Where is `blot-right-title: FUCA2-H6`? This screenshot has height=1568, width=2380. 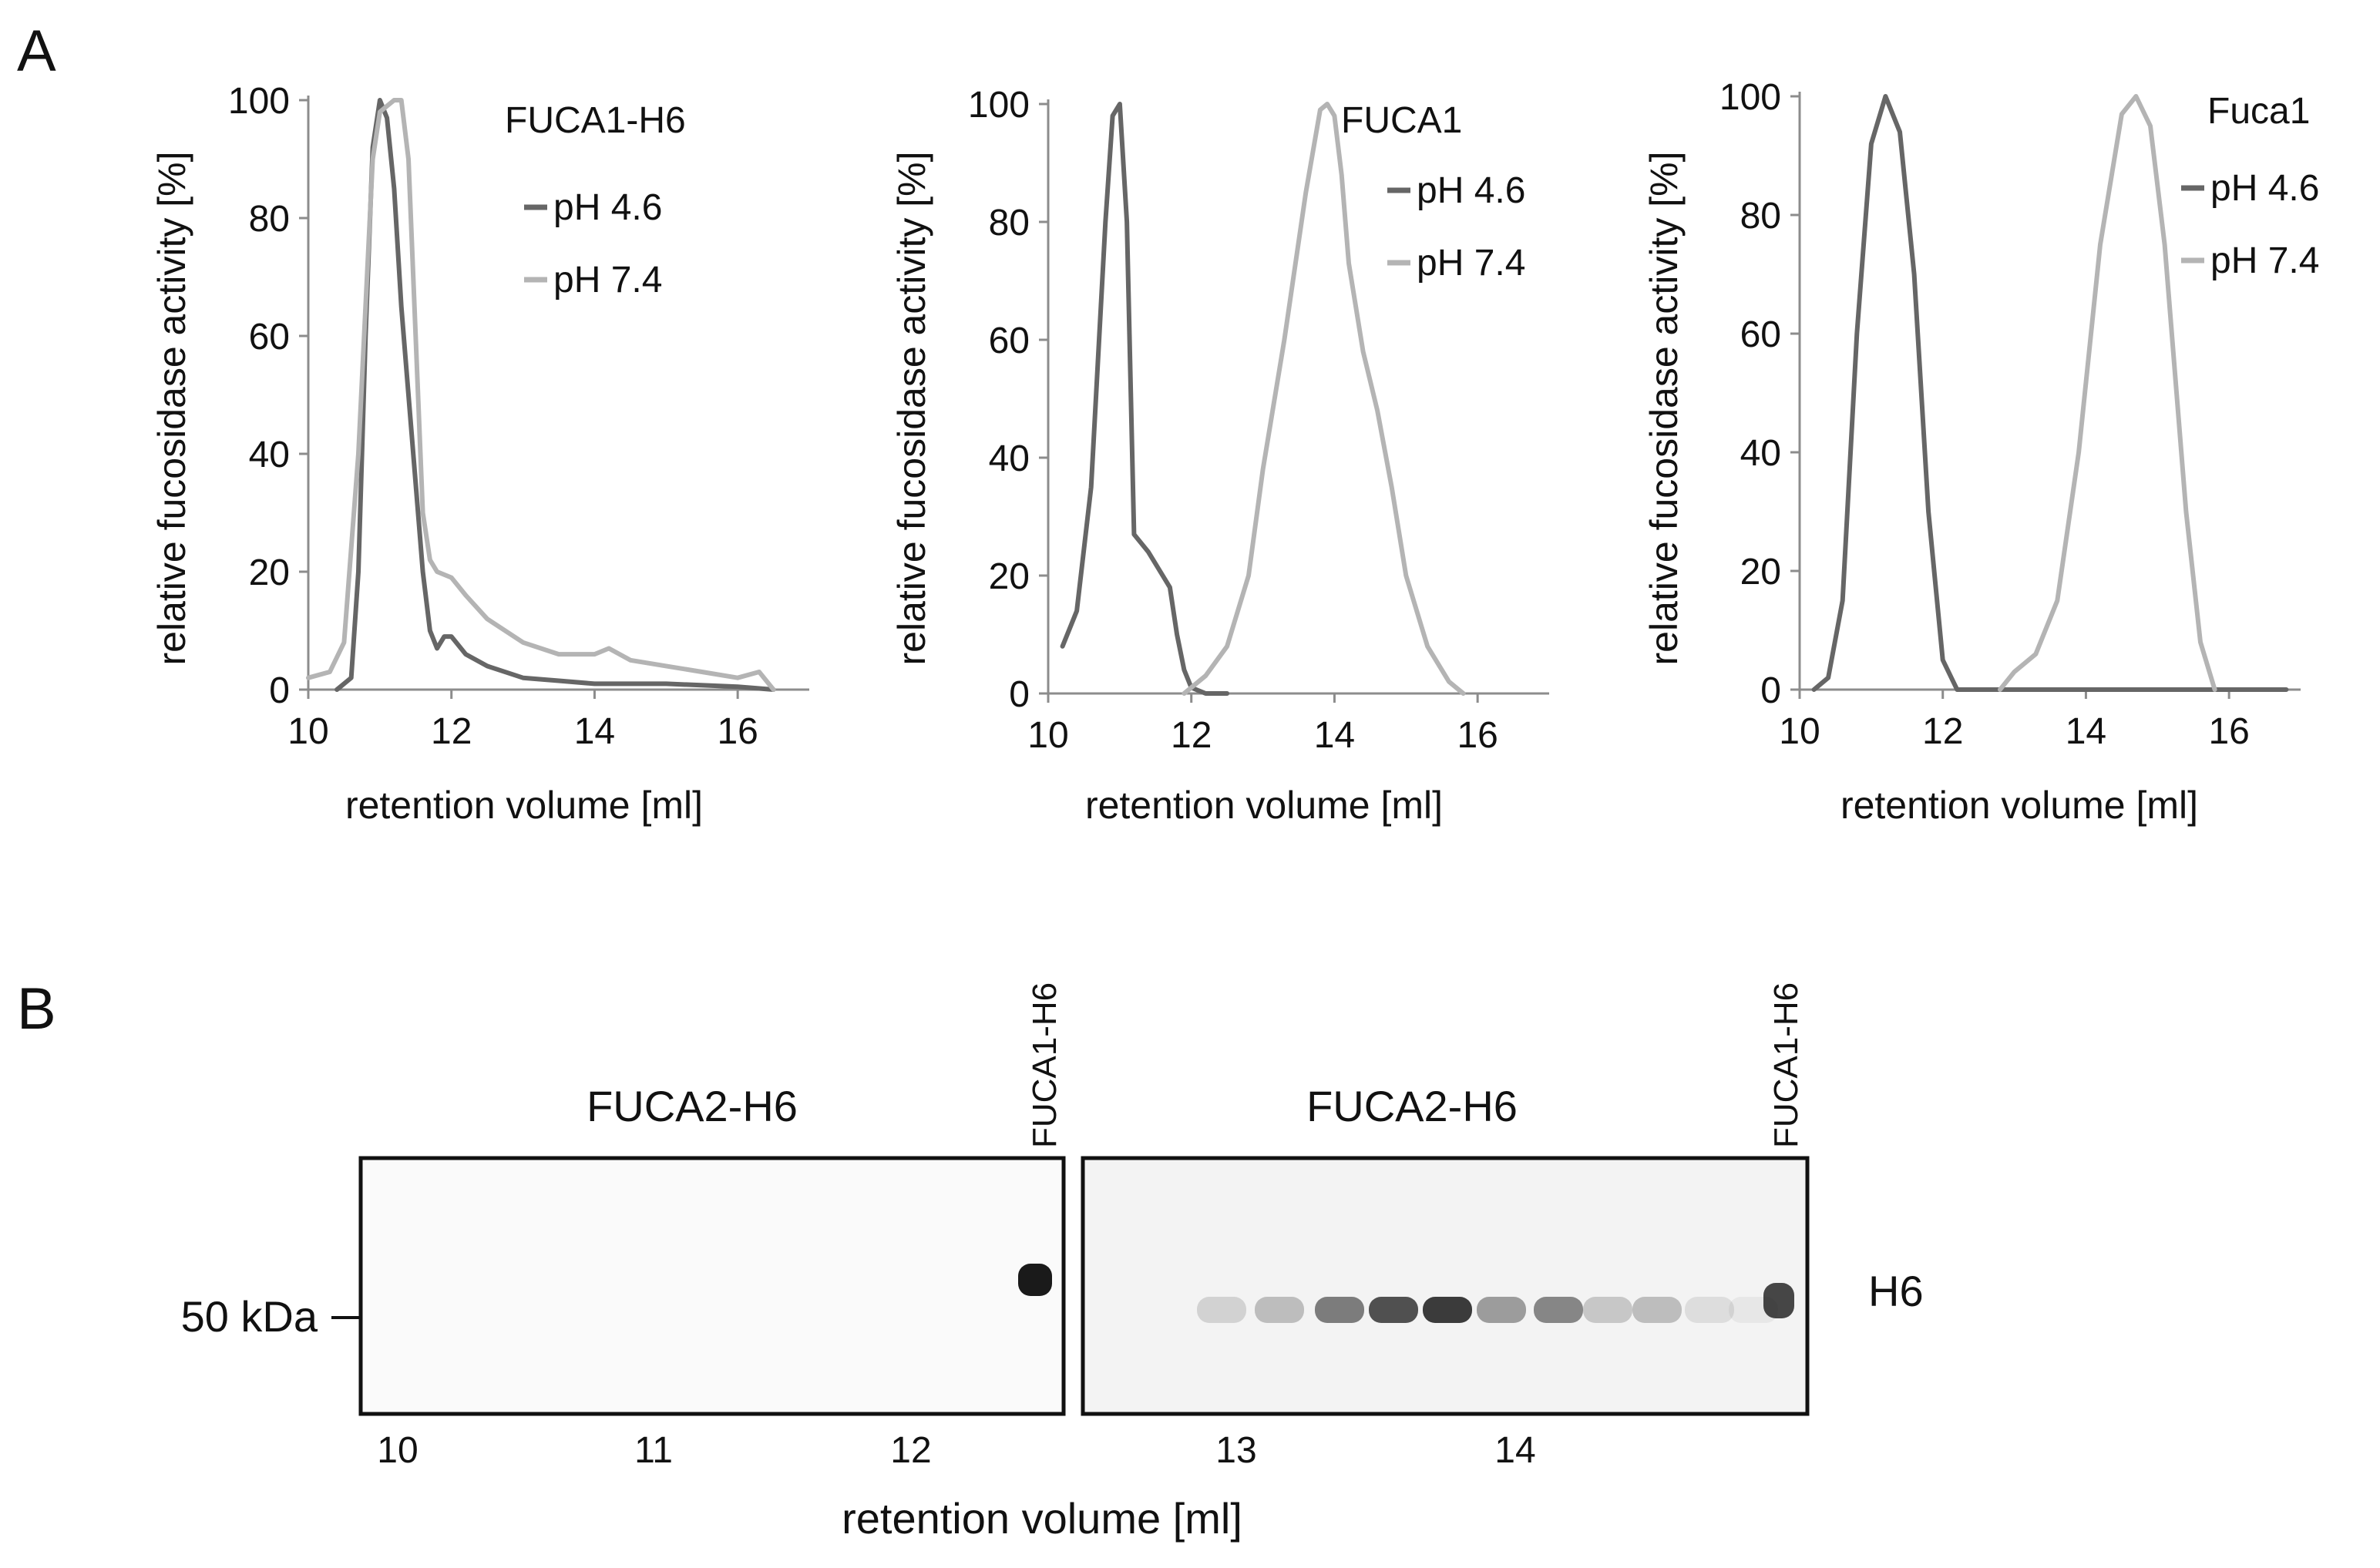 blot-right-title: FUCA2-H6 is located at coordinates (1412, 1106).